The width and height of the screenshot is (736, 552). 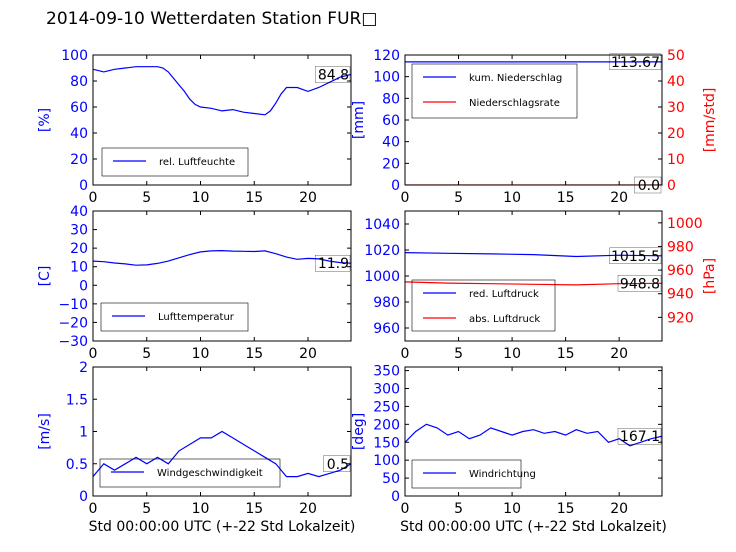 What do you see at coordinates (710, 276) in the screenshot?
I see `y-right-axis-label: [hPa]` at bounding box center [710, 276].